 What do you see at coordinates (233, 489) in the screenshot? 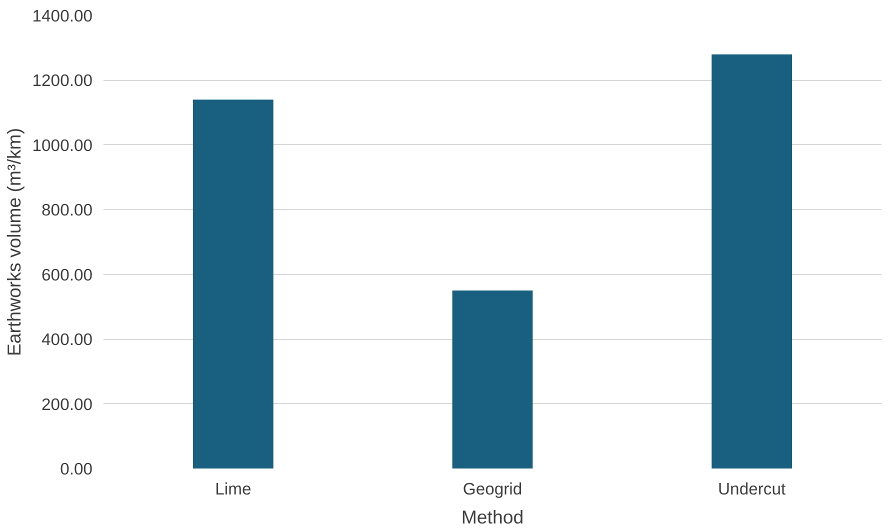
I see `x-tick-label: Lime` at bounding box center [233, 489].